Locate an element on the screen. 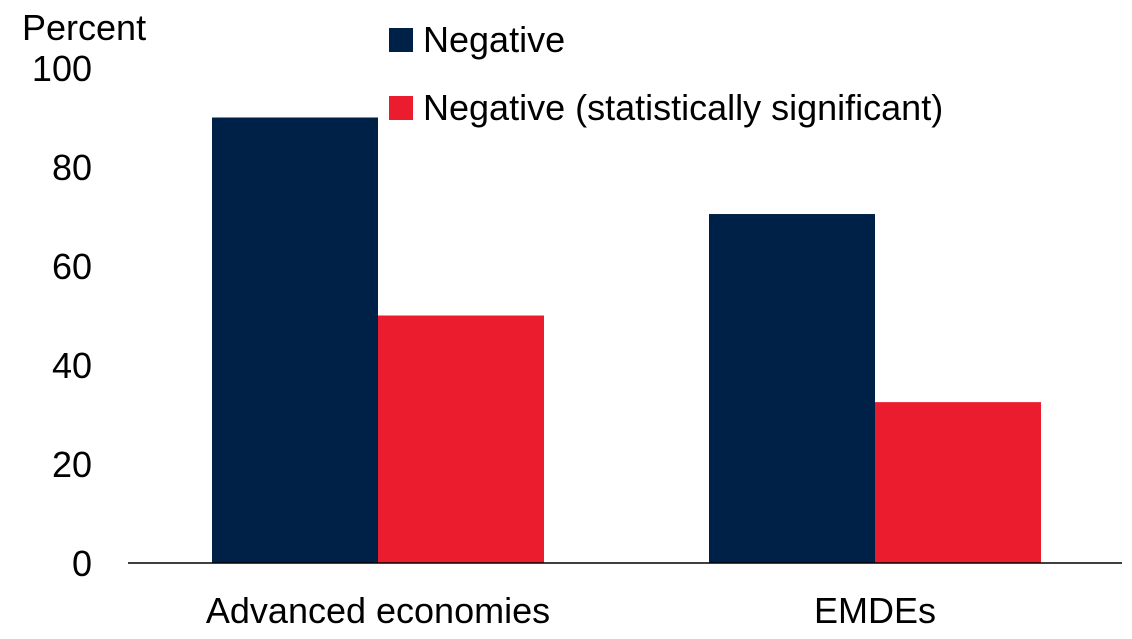 Image resolution: width=1132 pixels, height=639 pixels. x-category-label-advanced-economies: Advanced economies is located at coordinates (378, 610).